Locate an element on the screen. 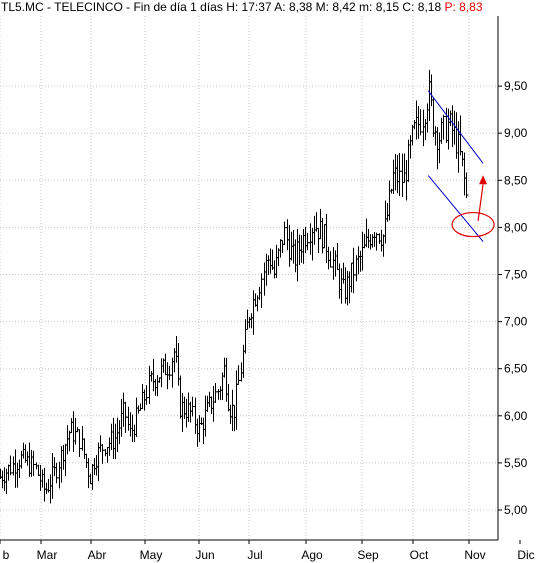  arrow-head is located at coordinates (483, 180).